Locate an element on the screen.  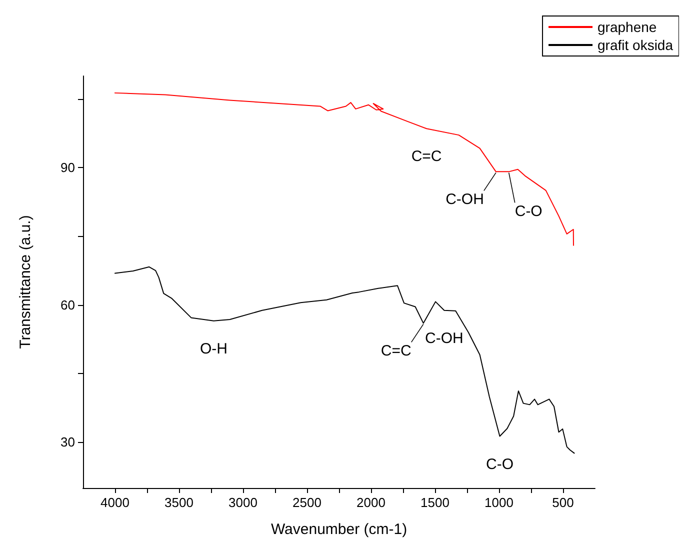
legend-label: graphene is located at coordinates (627, 27).